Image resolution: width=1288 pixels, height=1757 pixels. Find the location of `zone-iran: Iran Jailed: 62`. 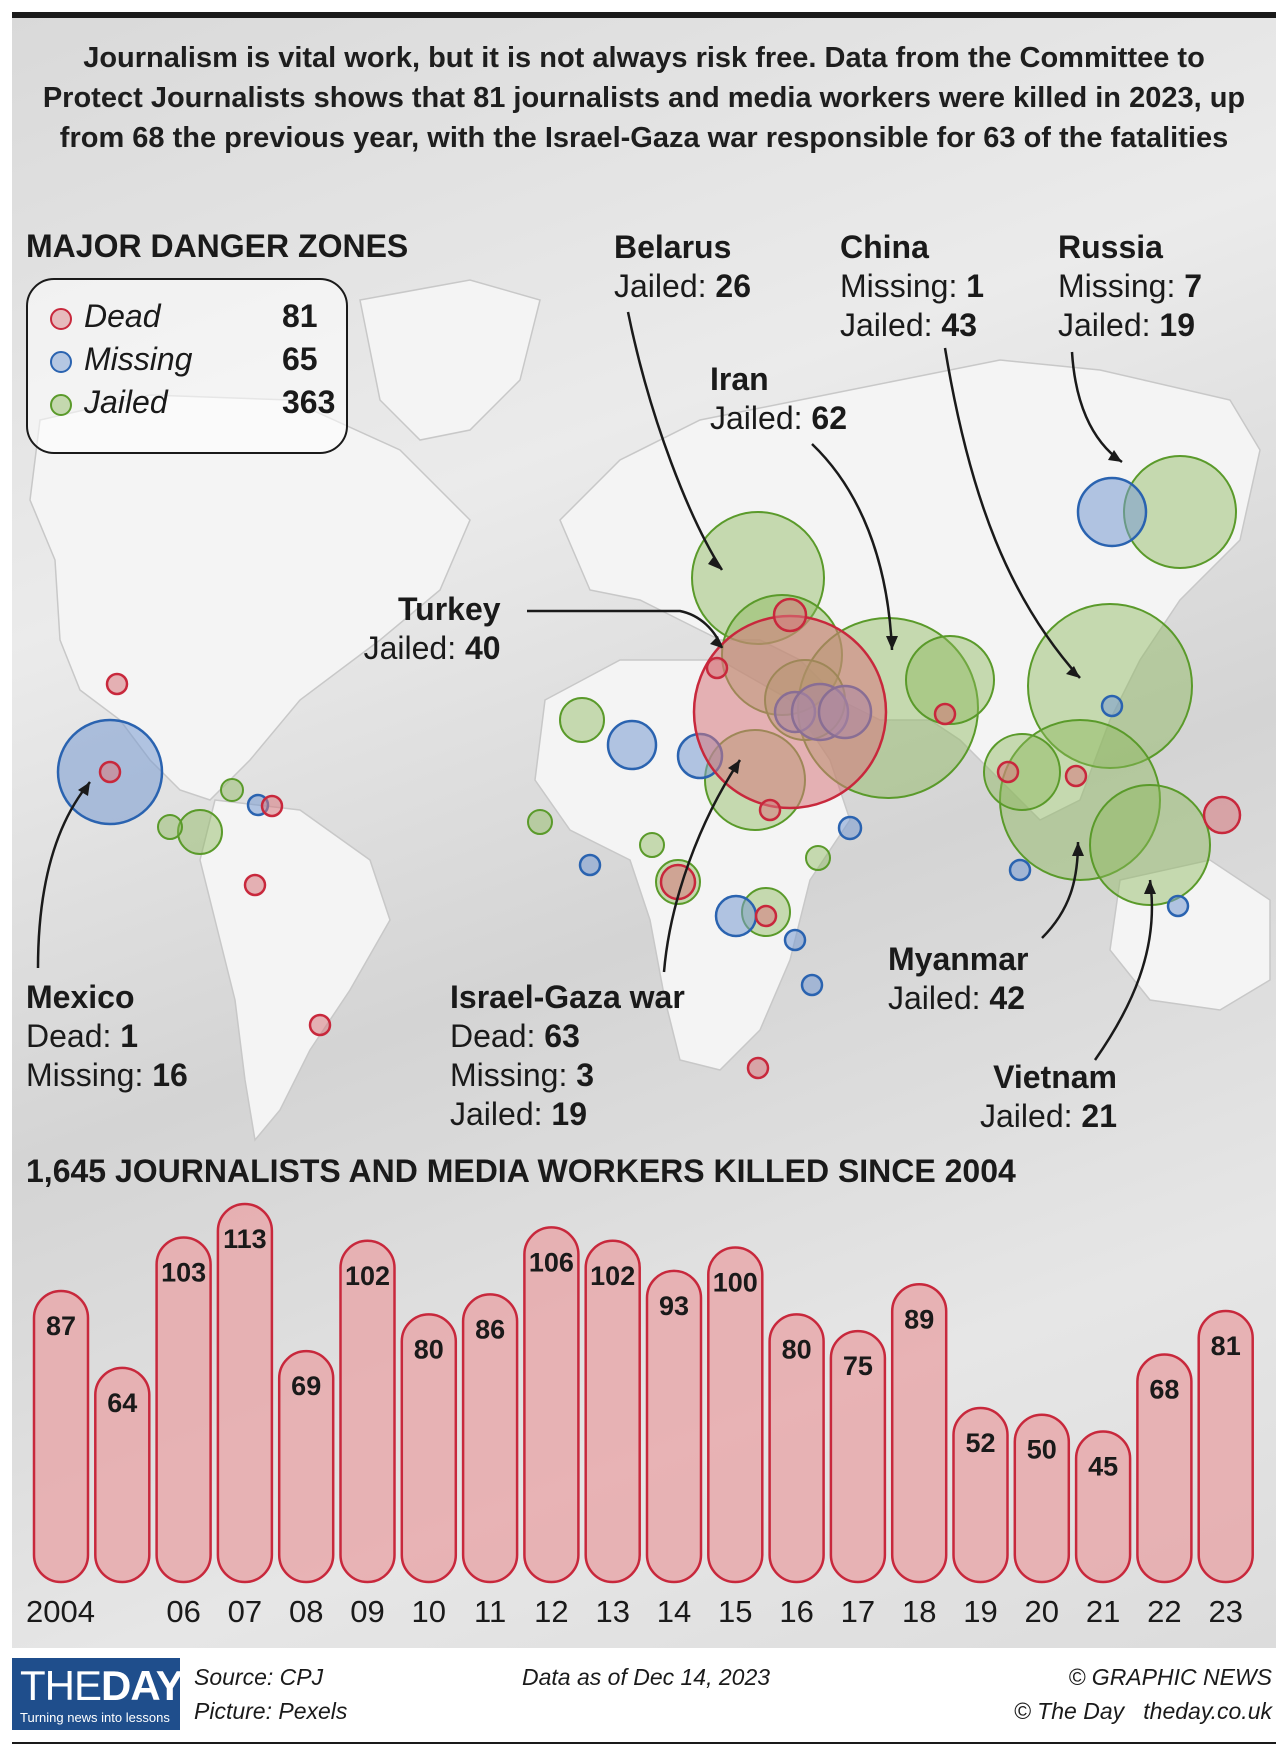

zone-iran: Iran Jailed: 62 is located at coordinates (778, 399).